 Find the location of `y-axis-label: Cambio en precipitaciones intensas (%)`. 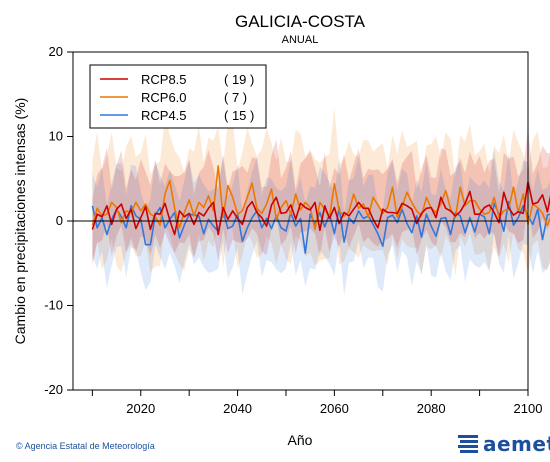

y-axis-label: Cambio en precipitaciones intensas (%) is located at coordinates (20, 221).